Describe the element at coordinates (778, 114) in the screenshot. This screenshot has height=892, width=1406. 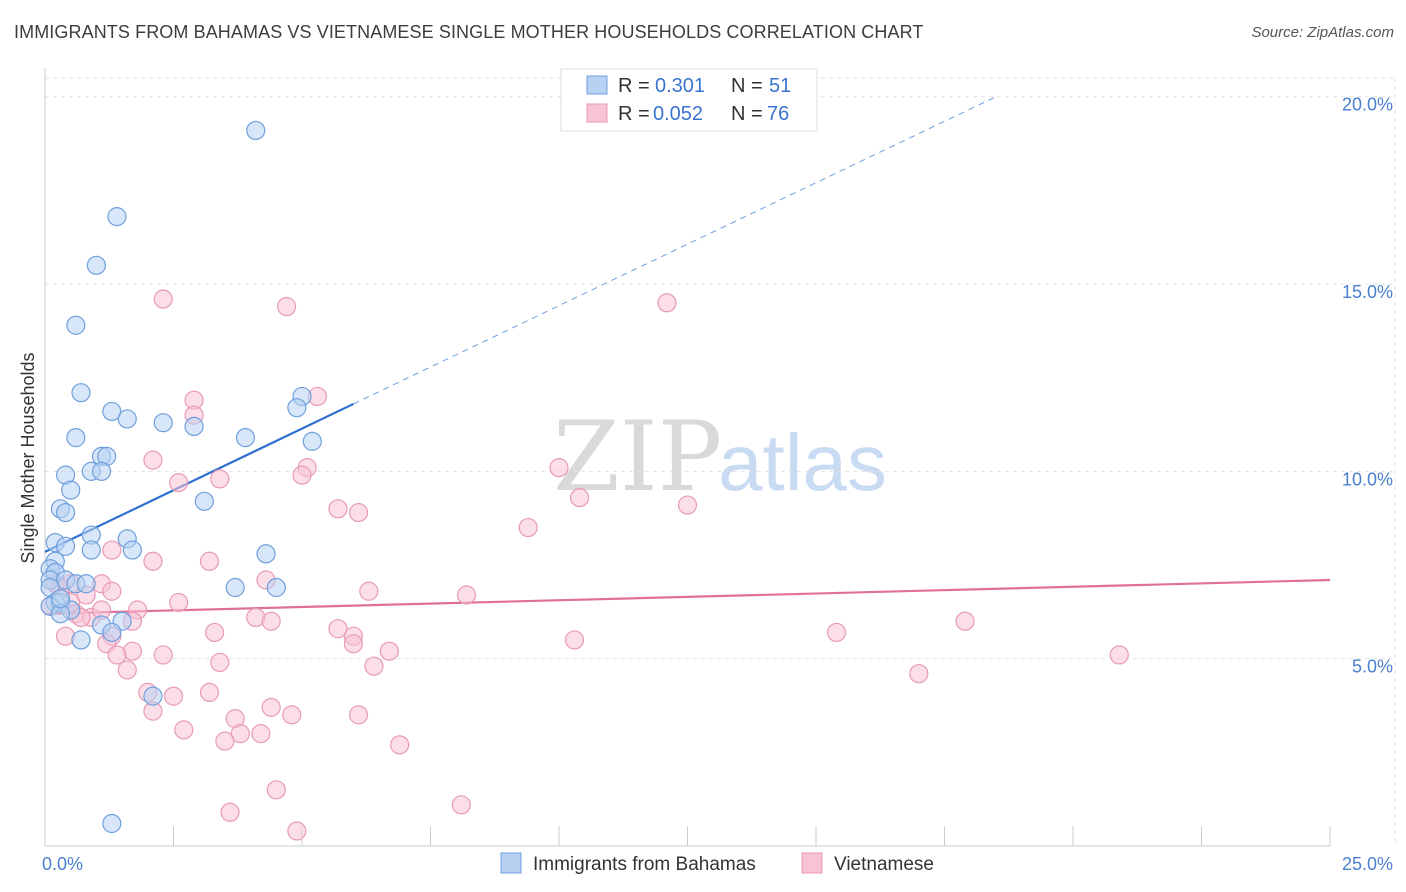
I see `legend-n-value-2: 76` at that location.